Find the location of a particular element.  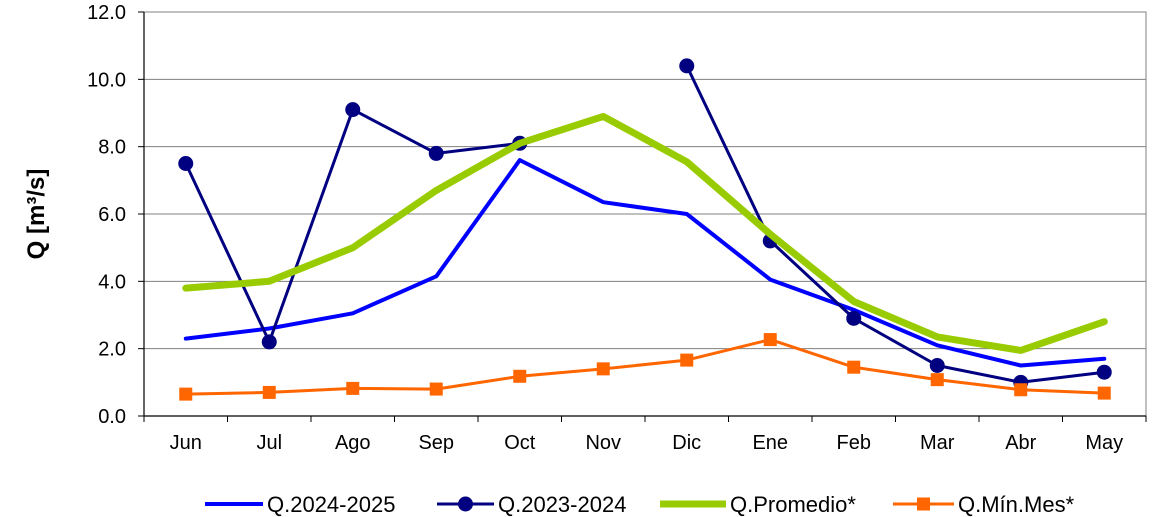

x-tick-label: Jul is located at coordinates (269, 443).